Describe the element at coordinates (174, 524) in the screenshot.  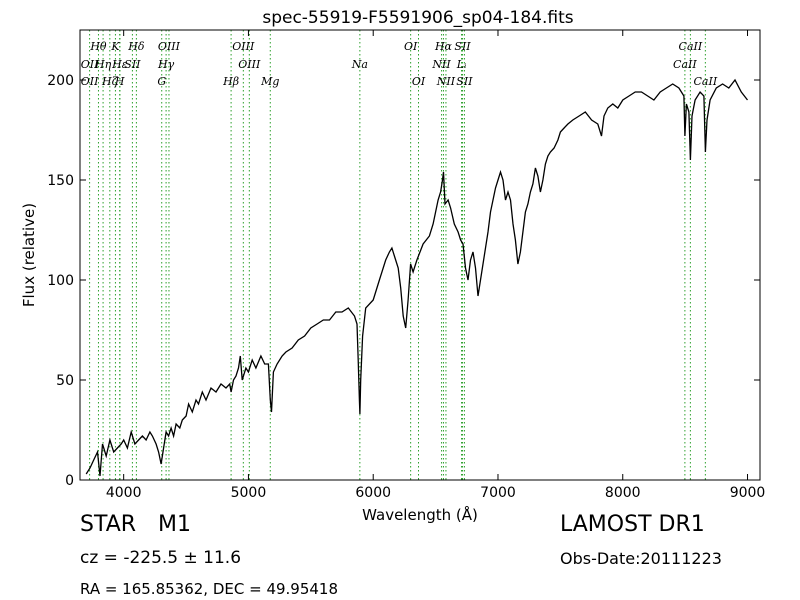
I see `object-subclass: M1` at that location.